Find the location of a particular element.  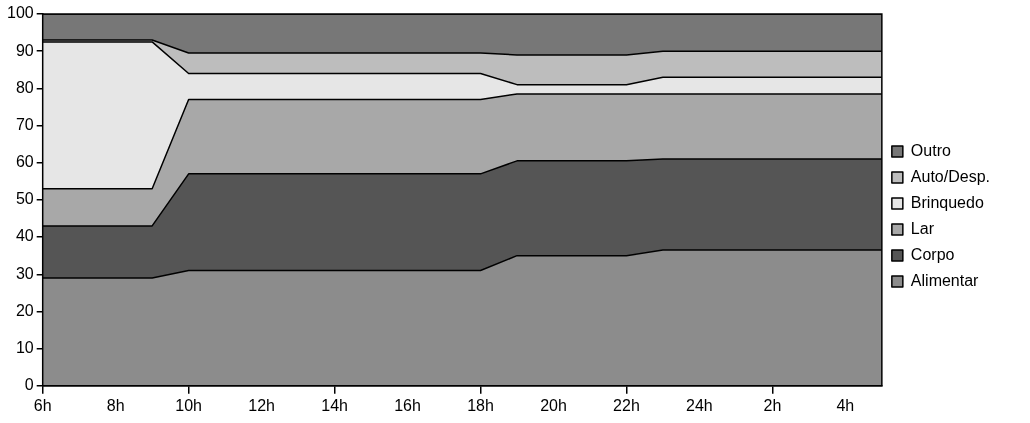

x-tick-label: 8h is located at coordinates (115, 405).